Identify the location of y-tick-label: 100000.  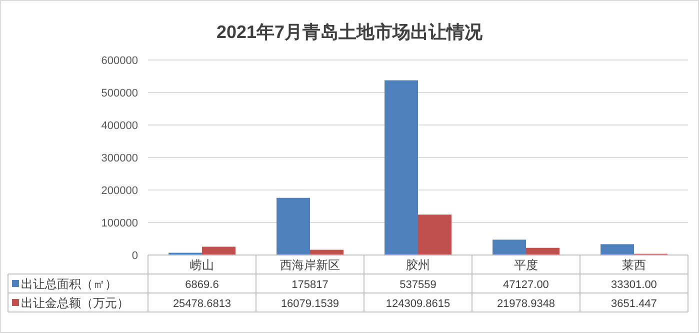
(119, 224).